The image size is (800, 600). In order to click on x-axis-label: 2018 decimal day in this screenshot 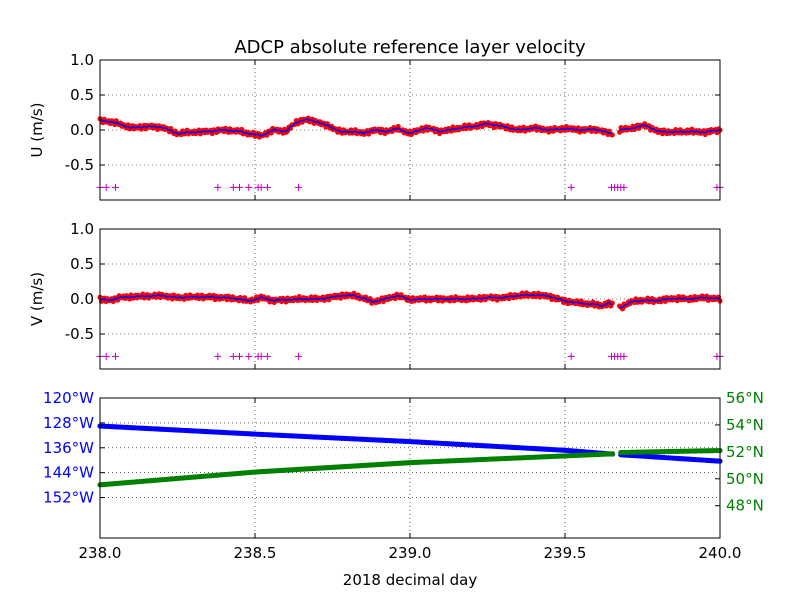, I will do `click(410, 580)`.